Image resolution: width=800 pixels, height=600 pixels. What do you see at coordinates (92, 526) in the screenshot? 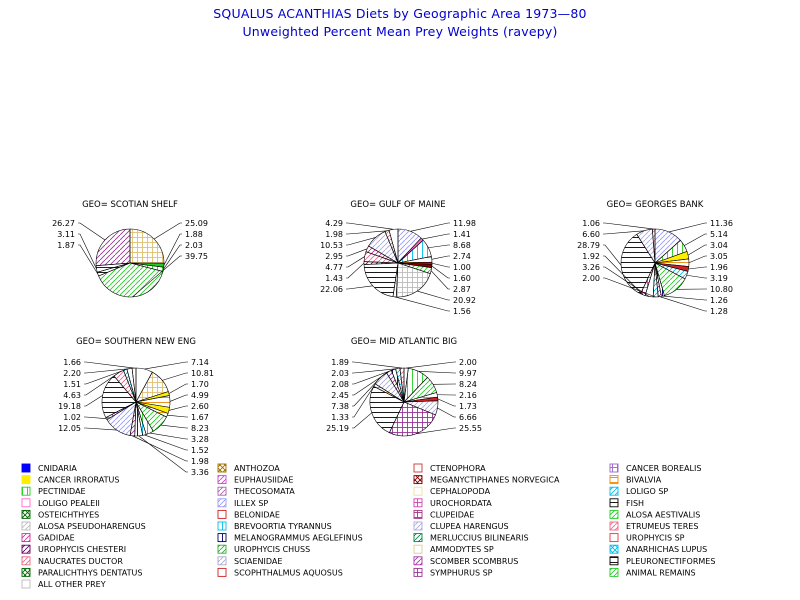
I see `legend-label: ALOSA PSEUDOHARENGUS` at bounding box center [92, 526].